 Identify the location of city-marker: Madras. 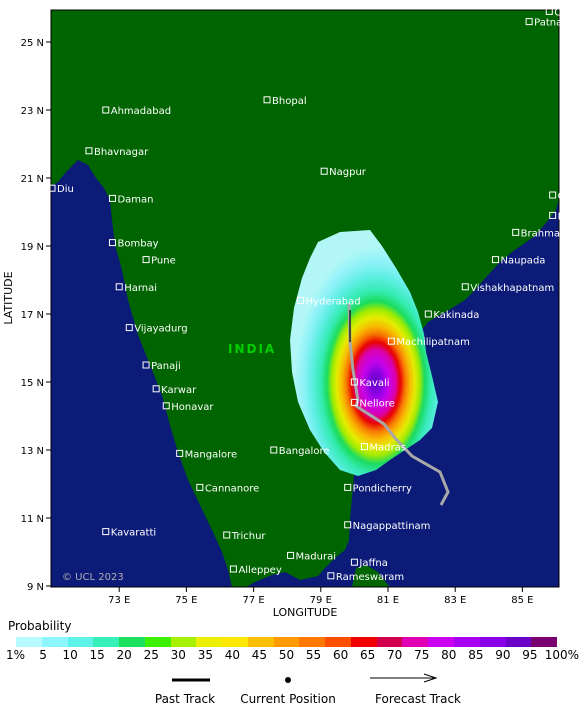
(383, 448).